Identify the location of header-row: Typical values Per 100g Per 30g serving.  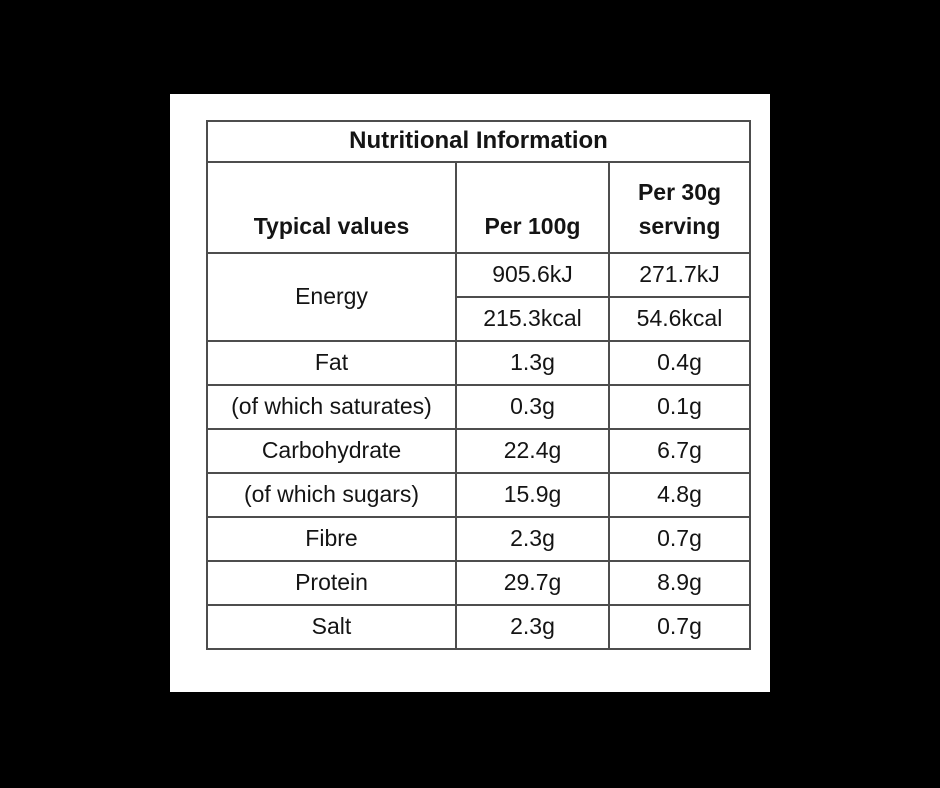
(478, 207).